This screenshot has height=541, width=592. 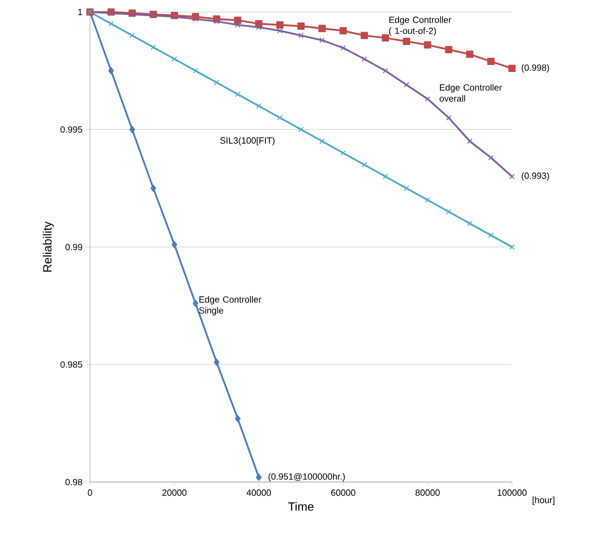 I want to click on x-tick-label: 80000, so click(x=428, y=492).